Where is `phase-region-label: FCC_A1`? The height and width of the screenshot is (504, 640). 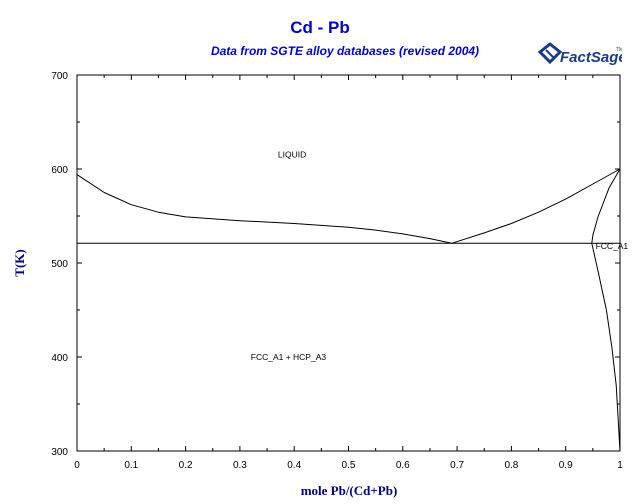
phase-region-label: FCC_A1 is located at coordinates (612, 246).